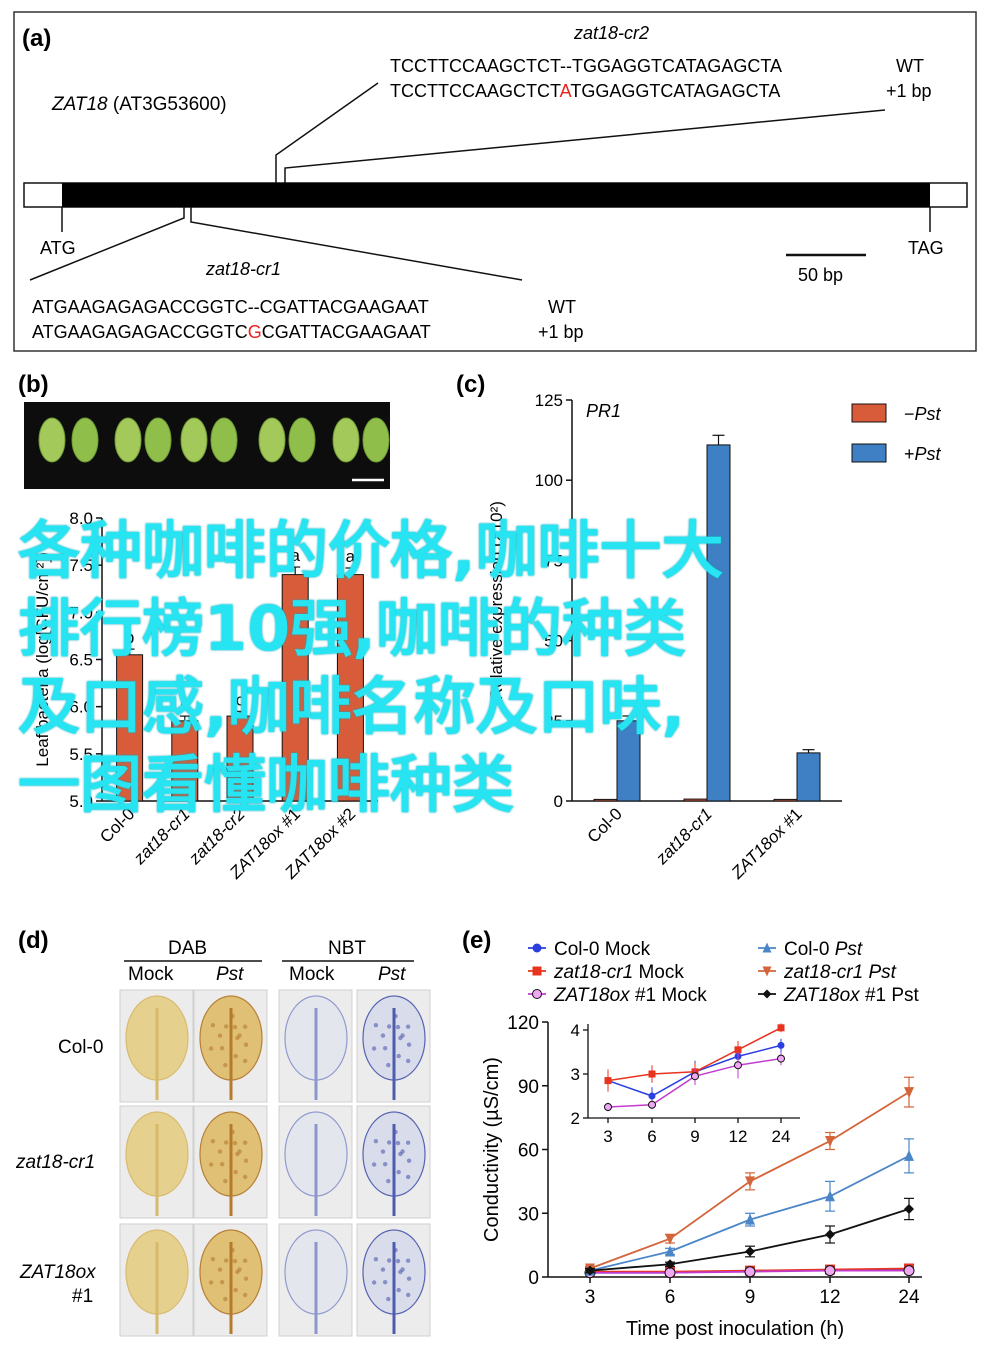 This screenshot has width=990, height=1348. Describe the element at coordinates (829, 1297) in the screenshot. I see `chart-e-xtick-label: 12` at that location.